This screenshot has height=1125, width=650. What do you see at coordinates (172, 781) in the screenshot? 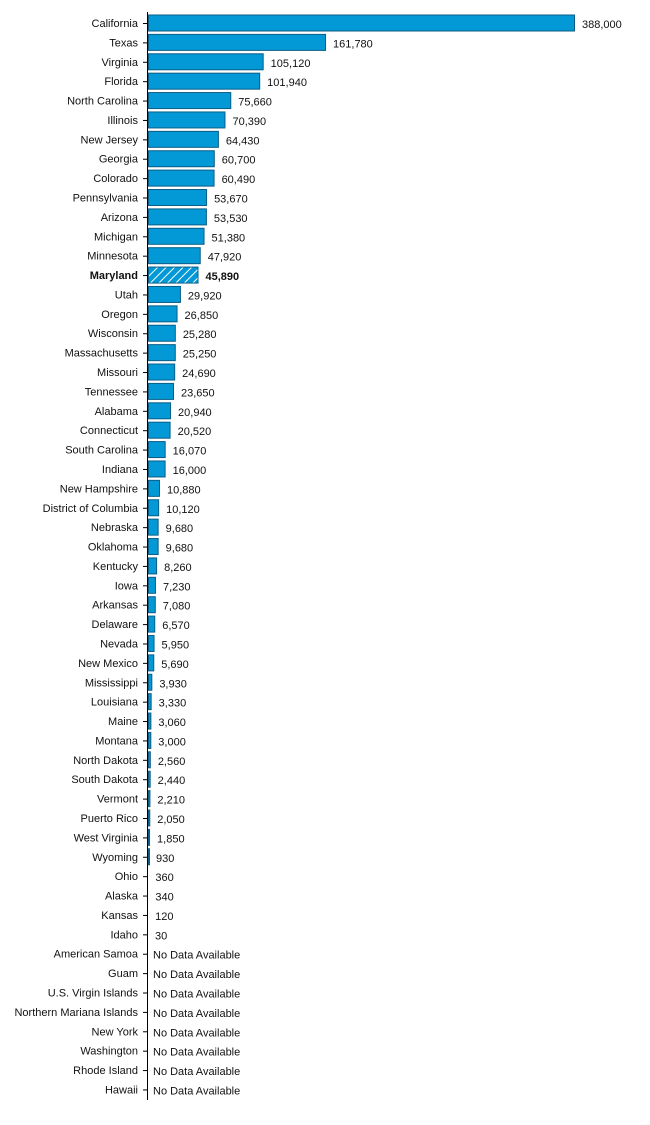
I see `value-label: 2,440` at bounding box center [172, 781].